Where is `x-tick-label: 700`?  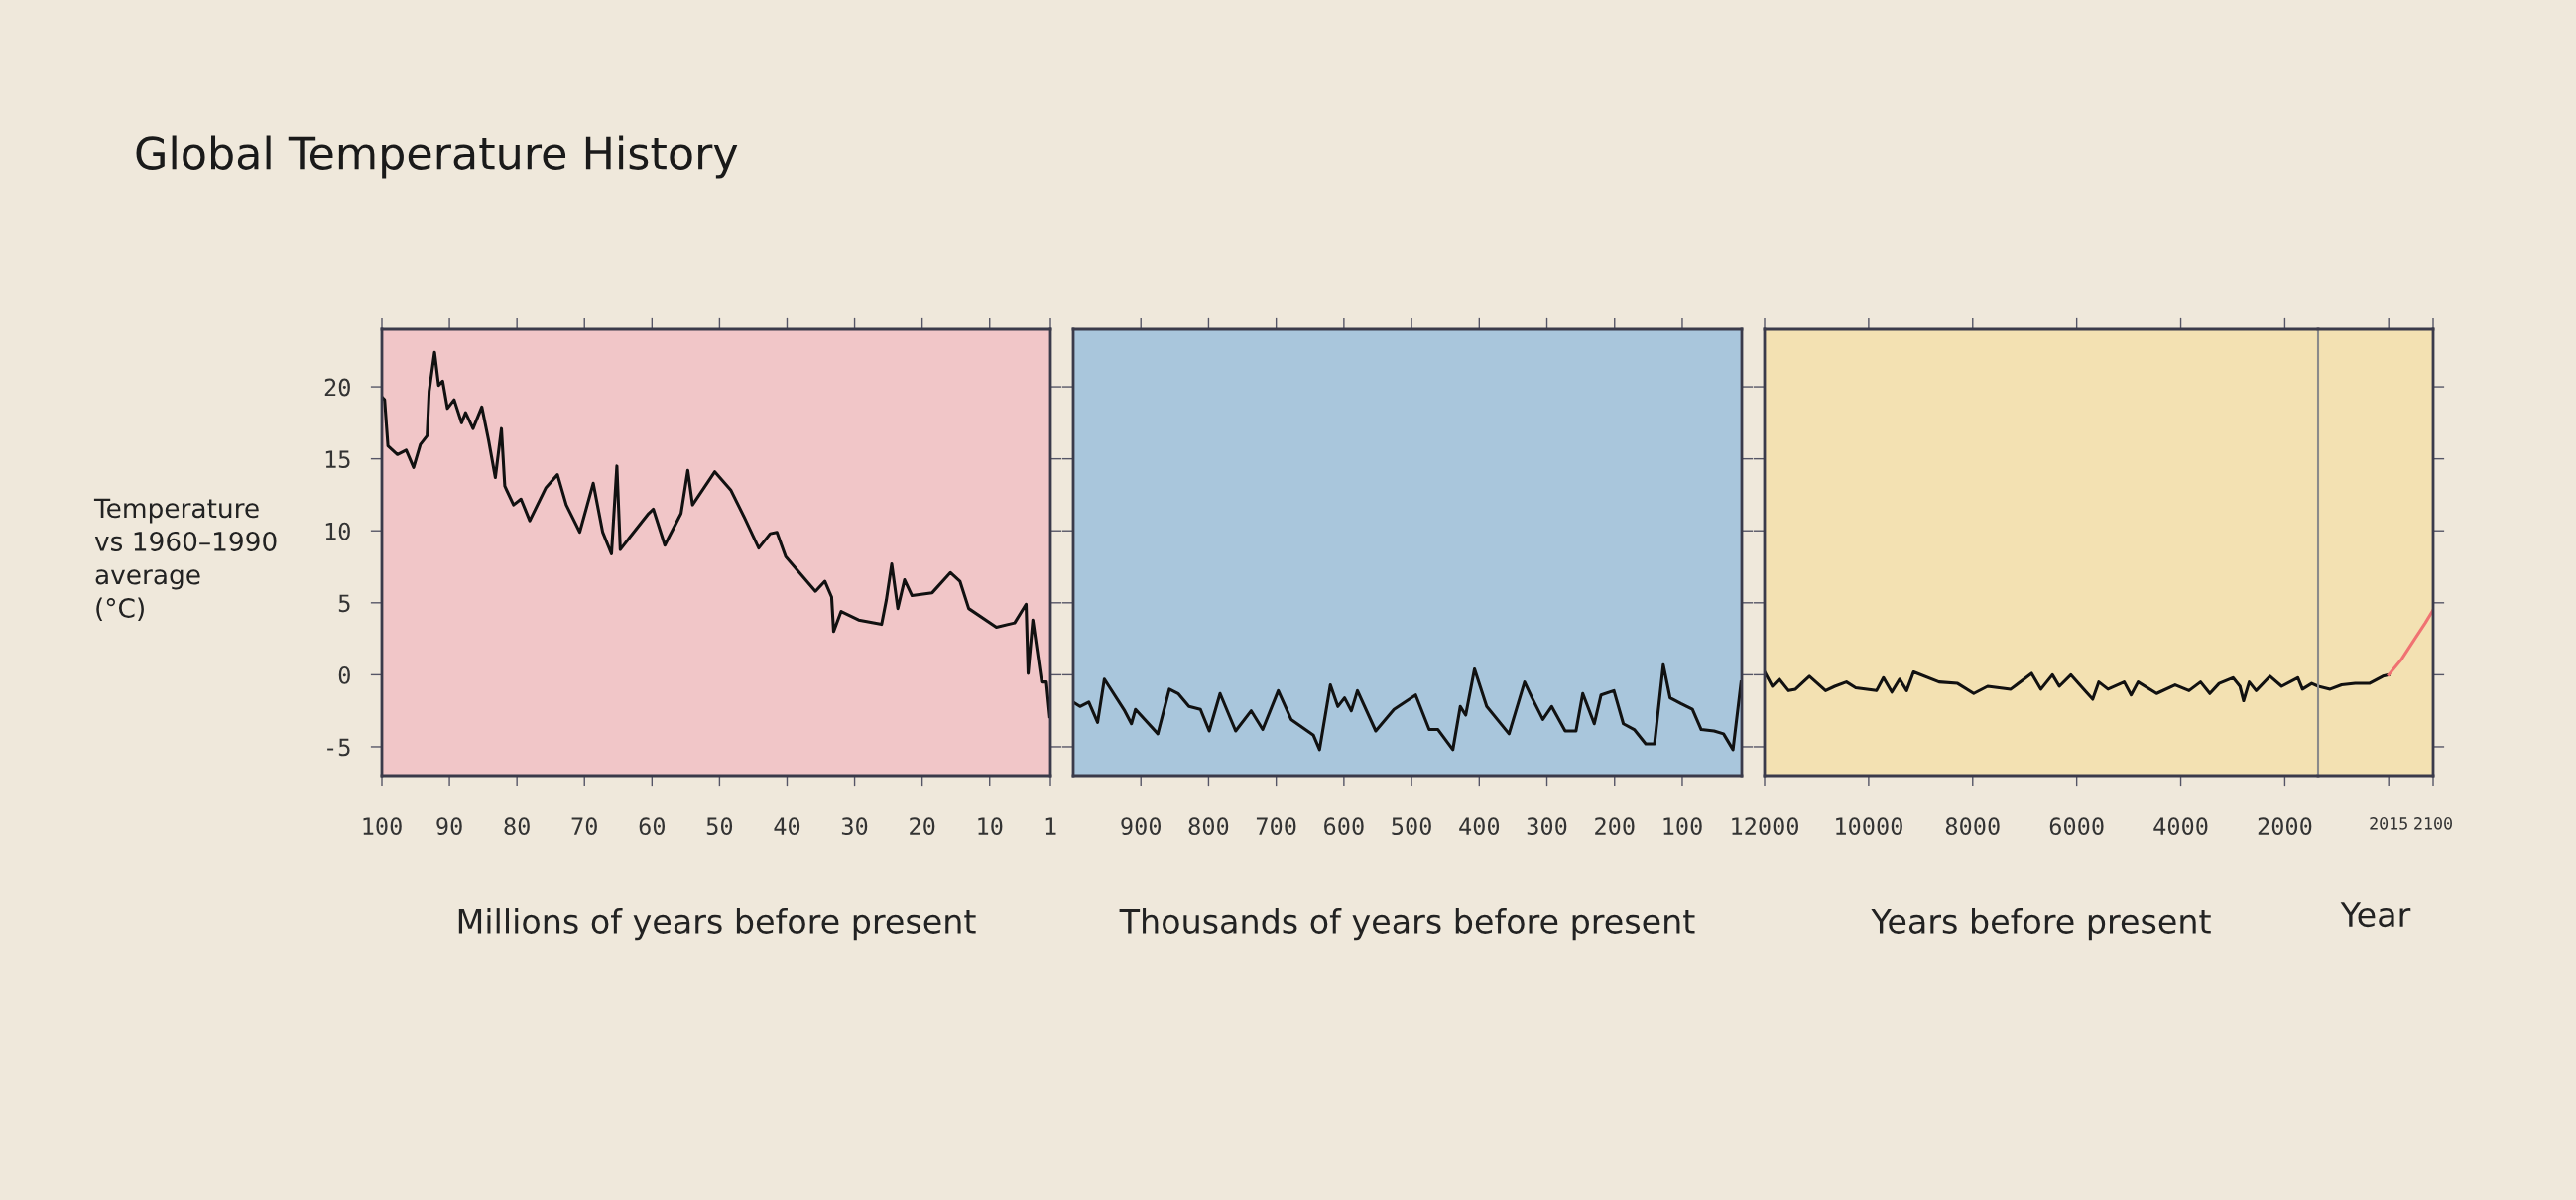 x-tick-label: 700 is located at coordinates (1276, 826).